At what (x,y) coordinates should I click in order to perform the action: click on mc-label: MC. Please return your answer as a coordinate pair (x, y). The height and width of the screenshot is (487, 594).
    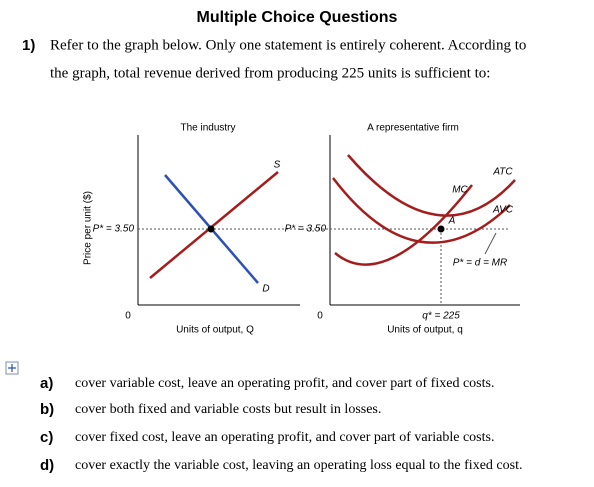
    Looking at the image, I should click on (460, 190).